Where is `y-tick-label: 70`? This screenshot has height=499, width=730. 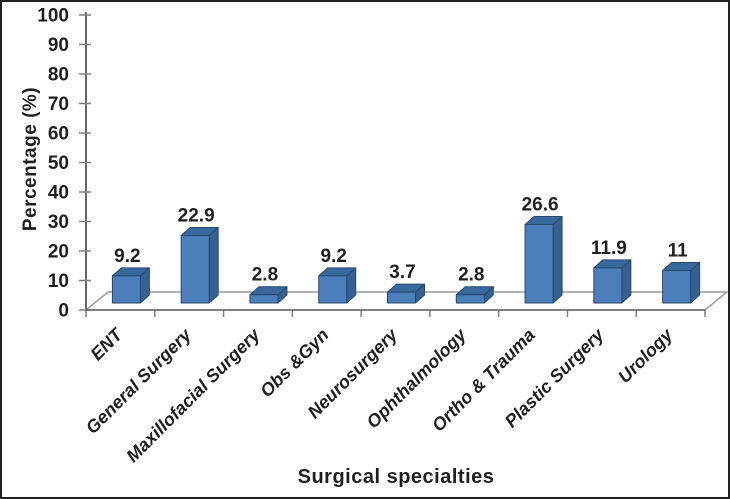
y-tick-label: 70 is located at coordinates (58, 104).